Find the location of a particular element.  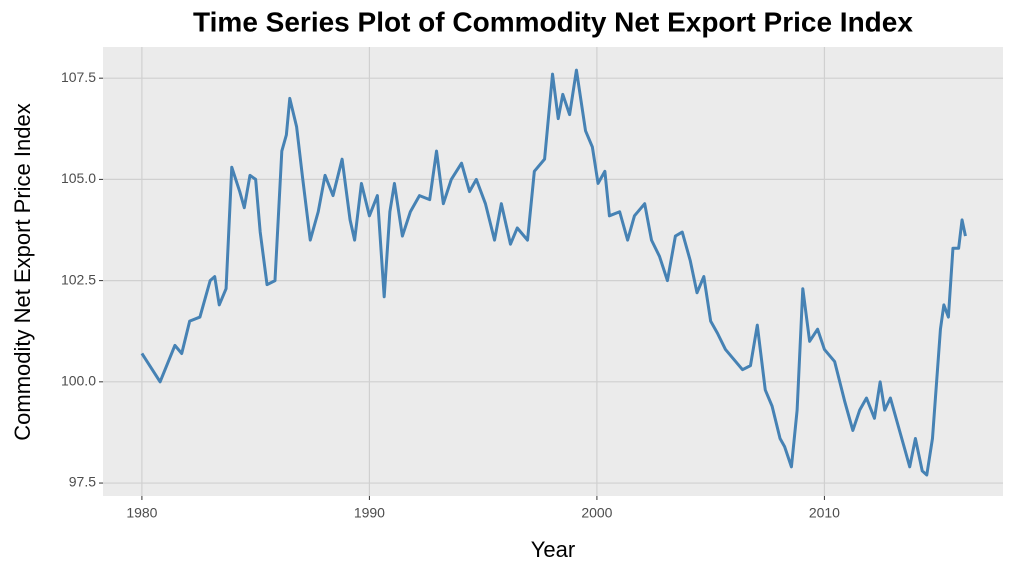

y-axis-label: Commodity Net Export Price Index is located at coordinates (22, 271).